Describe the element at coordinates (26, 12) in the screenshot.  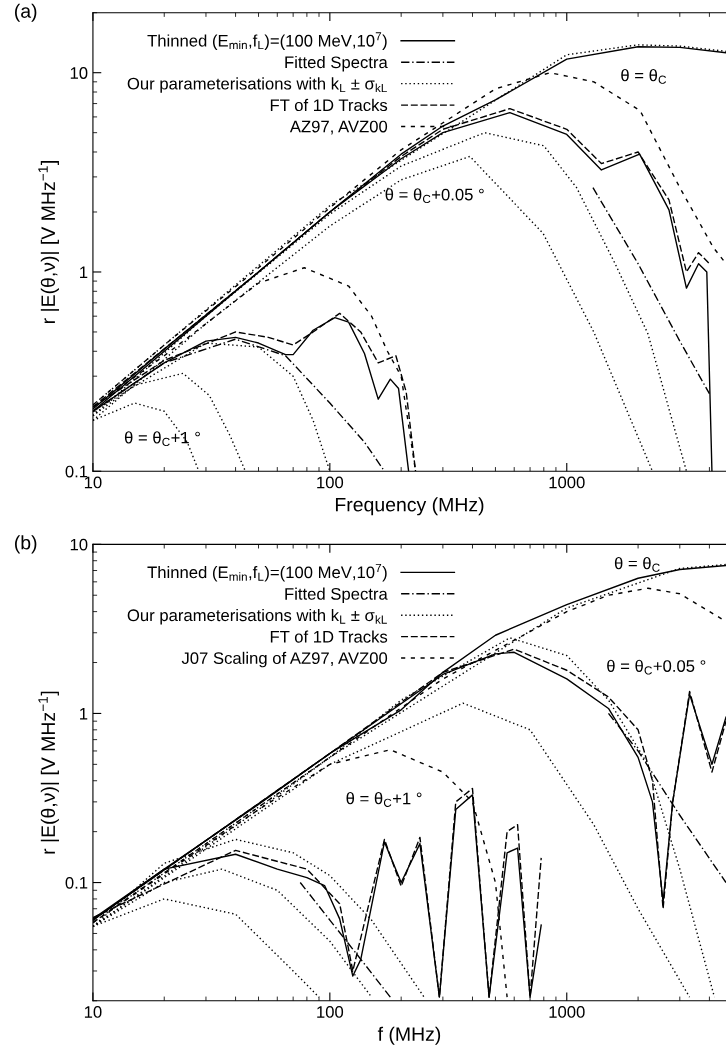
I see `text: (a)` at that location.